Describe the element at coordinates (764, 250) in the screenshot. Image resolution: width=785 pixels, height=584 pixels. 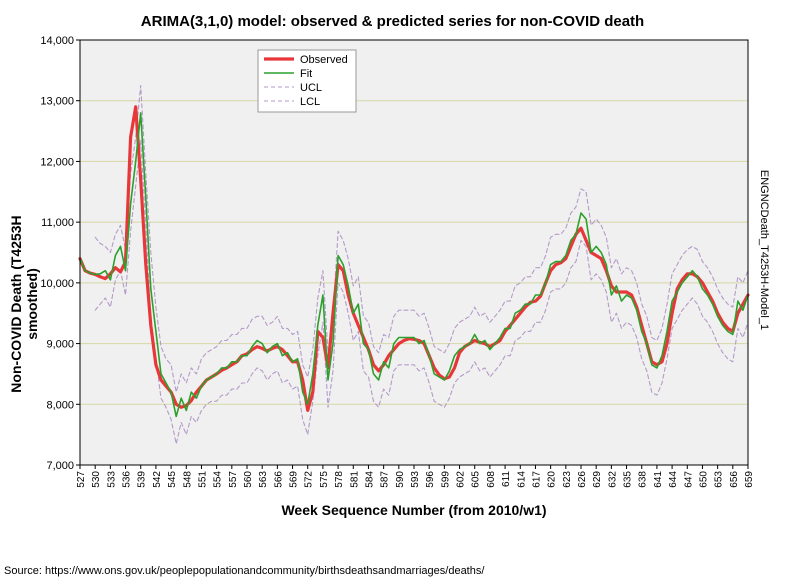
I see `model-label: ENGNCDeath_T4253H-Model_1` at that location.